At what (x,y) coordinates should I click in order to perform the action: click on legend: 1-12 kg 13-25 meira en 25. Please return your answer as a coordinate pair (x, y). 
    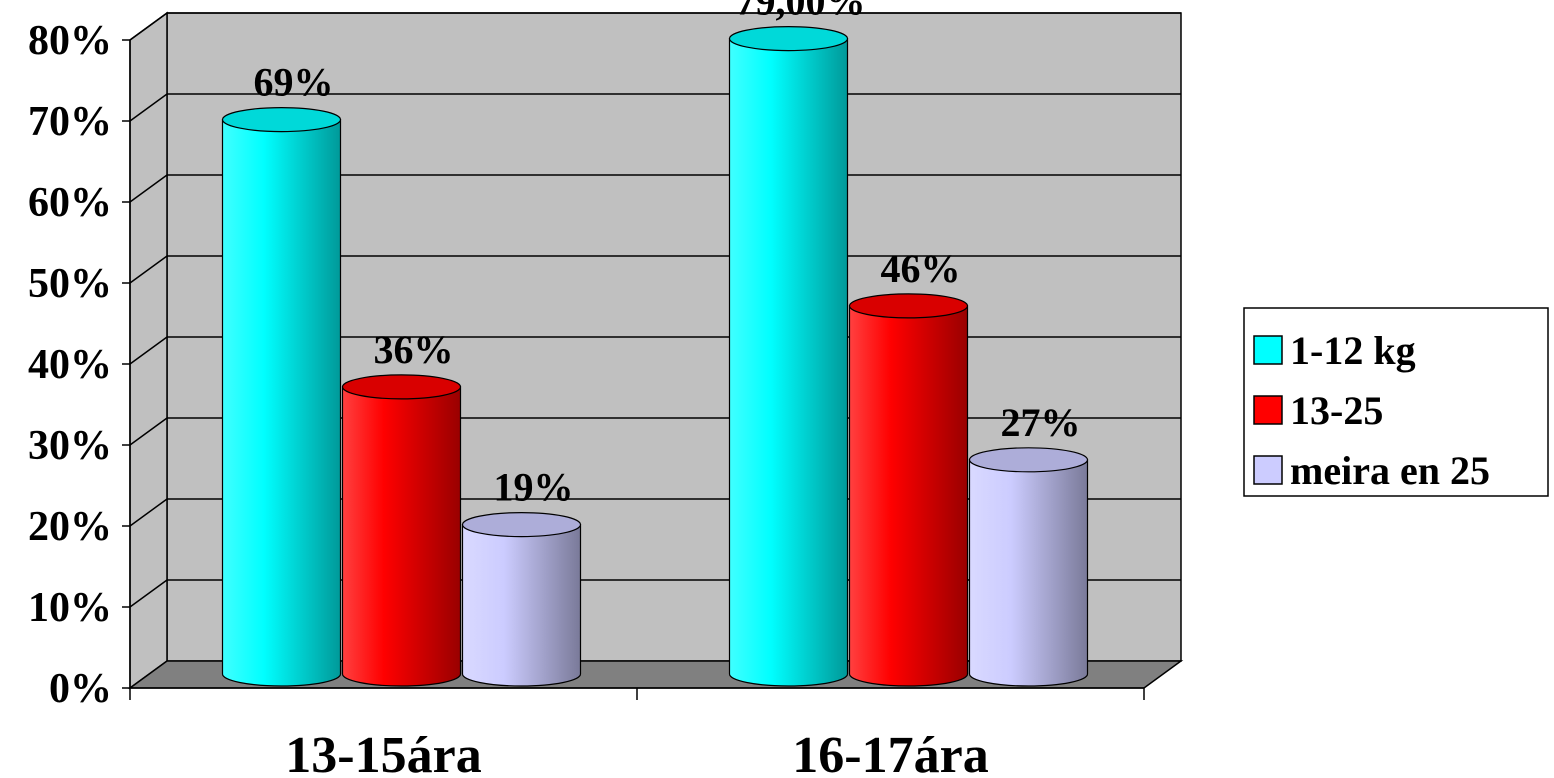
    Looking at the image, I should click on (1396, 402).